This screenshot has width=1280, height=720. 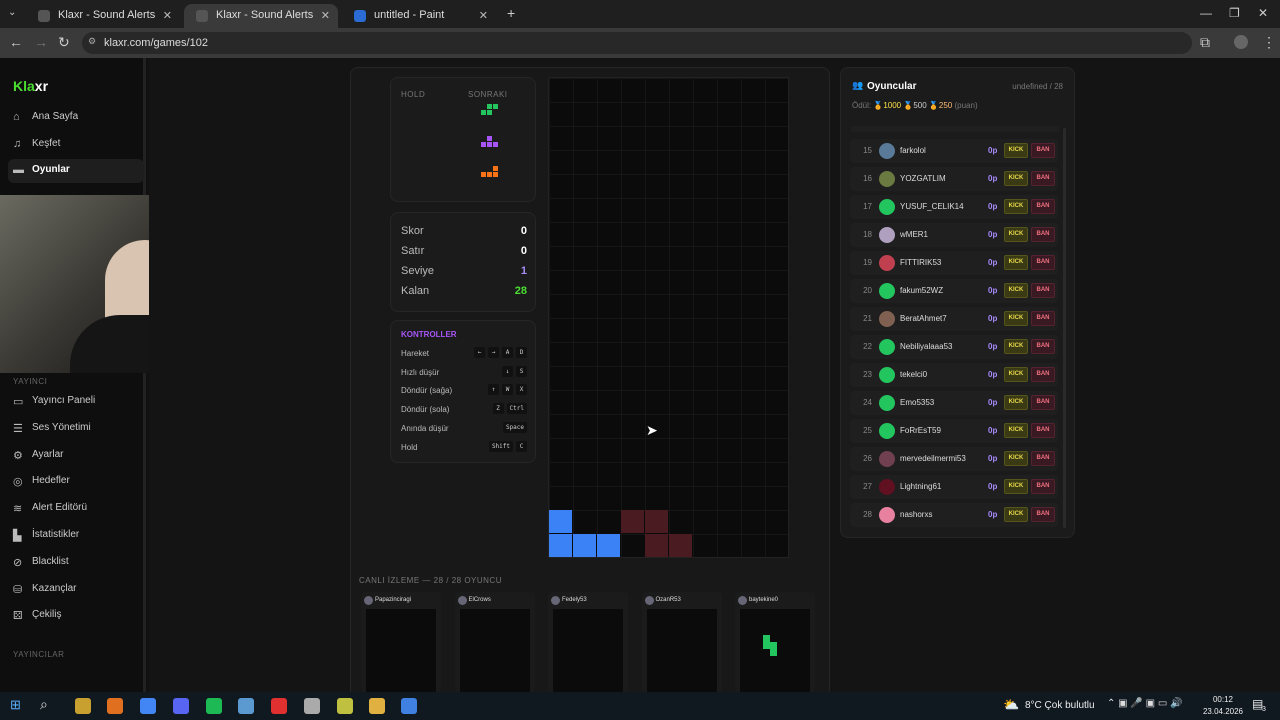 I want to click on sidebar-item: ◎ Hedefler, so click(x=76, y=482).